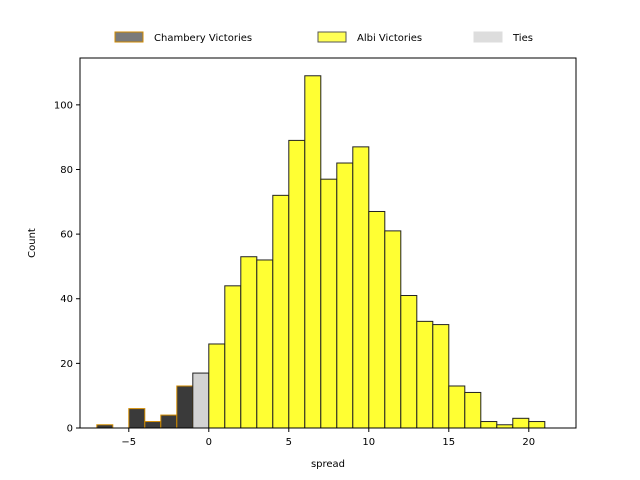  Describe the element at coordinates (67, 267) in the screenshot. I see `y-axis: 0 20 40 60 80 100` at that location.